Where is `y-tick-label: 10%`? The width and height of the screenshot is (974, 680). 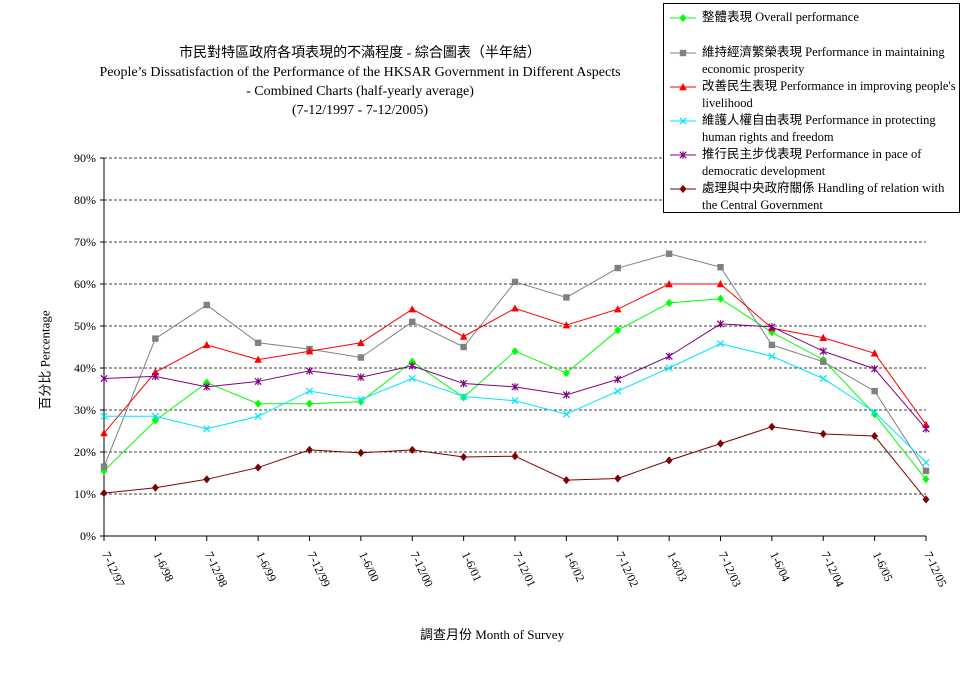 y-tick-label: 10% is located at coordinates (85, 494).